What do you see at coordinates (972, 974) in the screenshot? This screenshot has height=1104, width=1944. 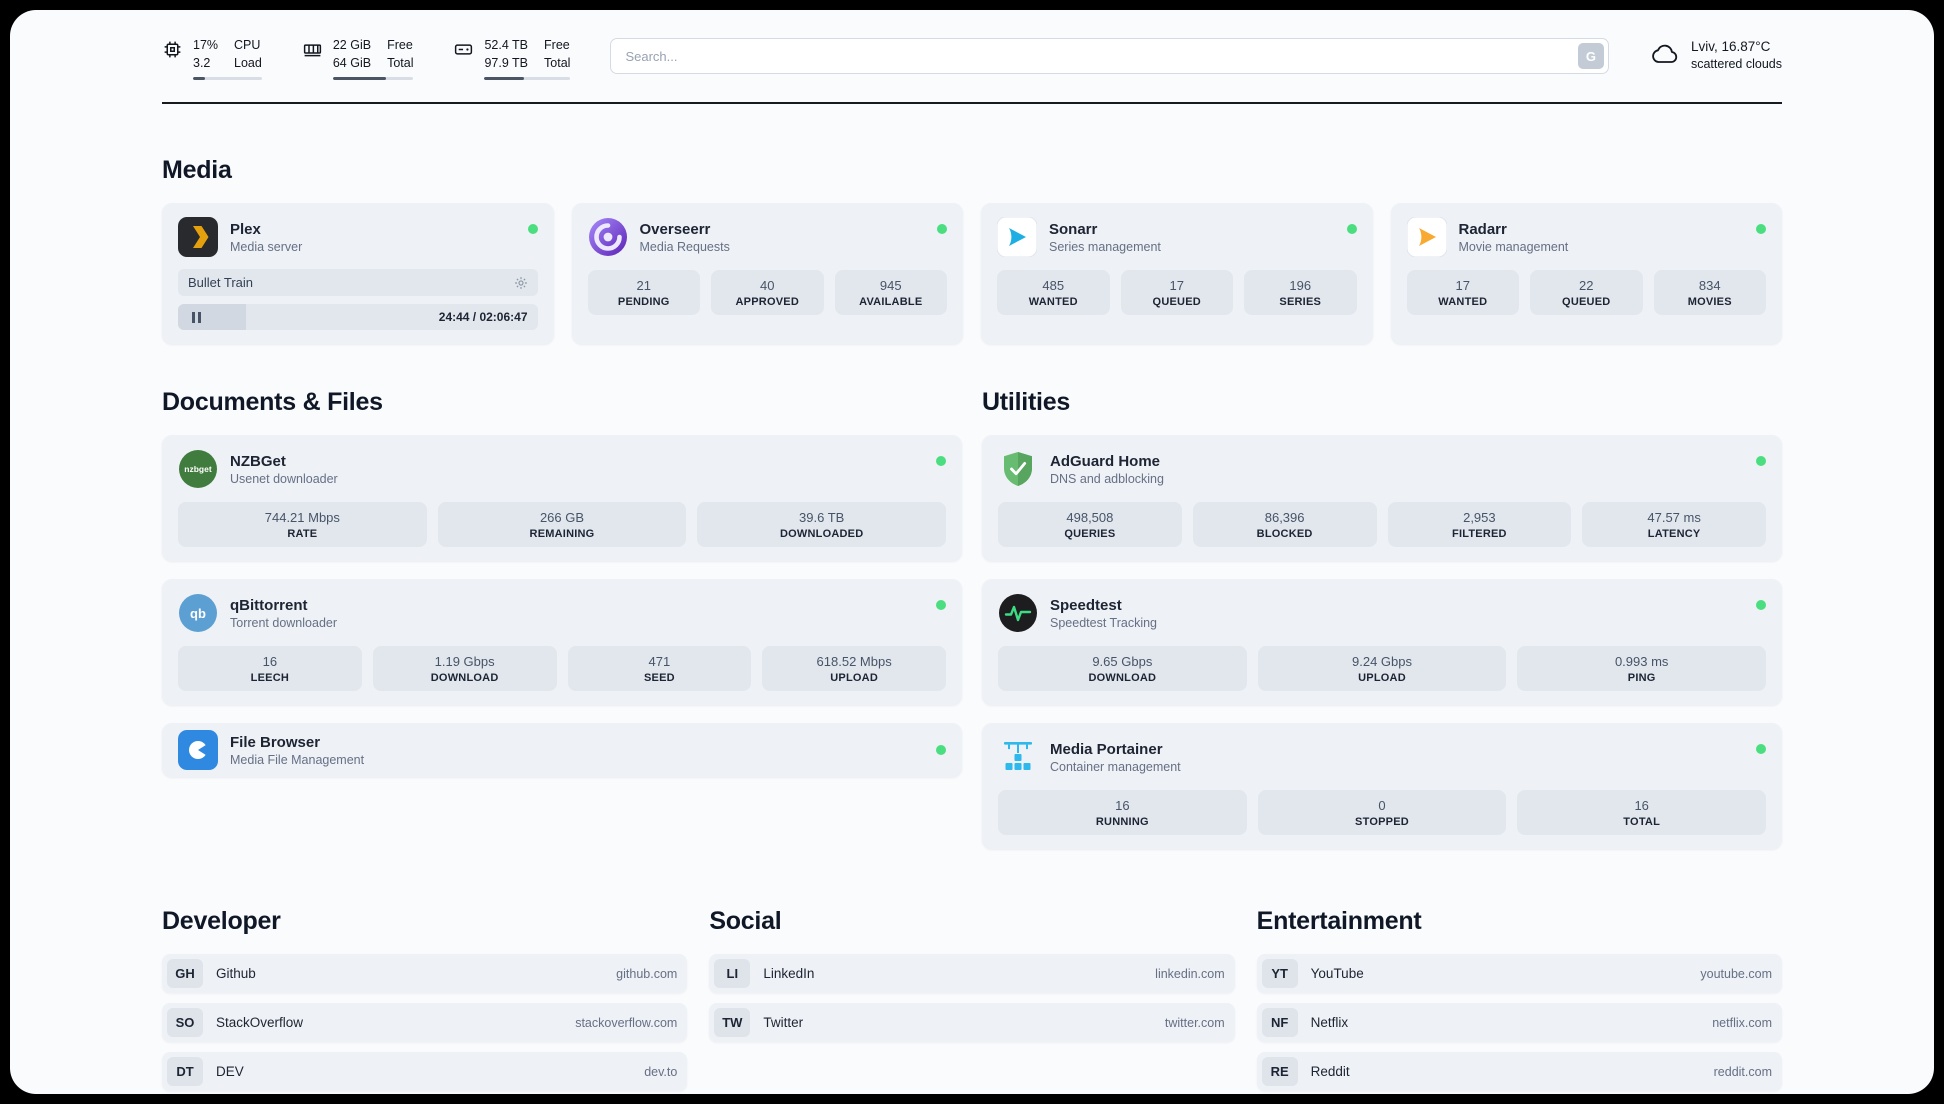 I see `bookmark-linkedin: LI LinkedIn linkedin.com` at bounding box center [972, 974].